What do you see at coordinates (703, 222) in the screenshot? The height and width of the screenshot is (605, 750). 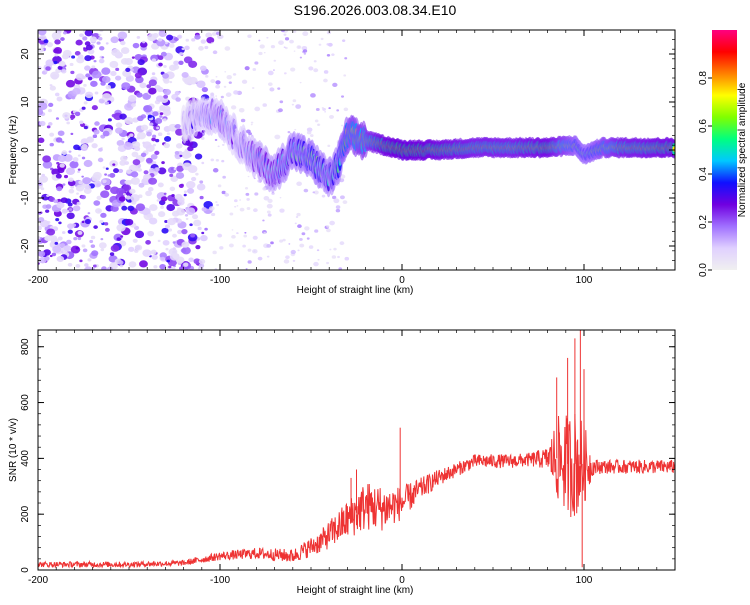 I see `colorbar-tick-label: 0.2` at bounding box center [703, 222].